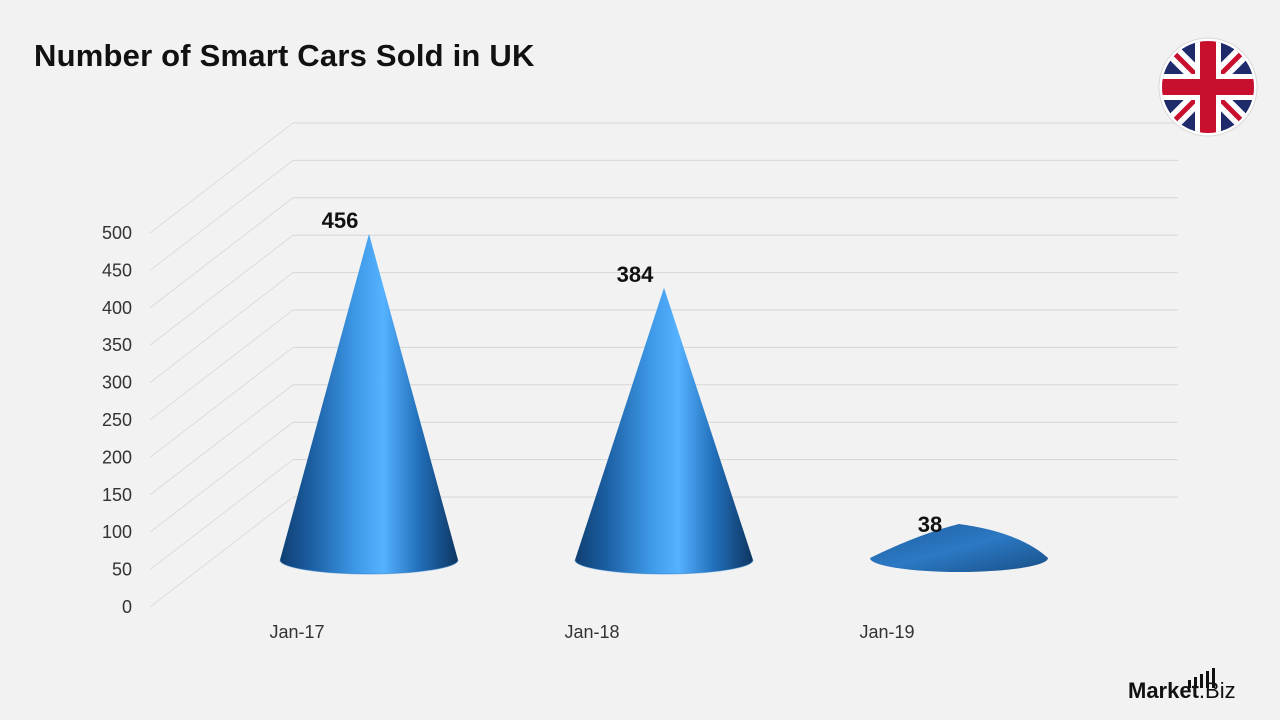 This screenshot has width=1280, height=720. Describe the element at coordinates (117, 383) in the screenshot. I see `y-tick-label: 300` at that location.